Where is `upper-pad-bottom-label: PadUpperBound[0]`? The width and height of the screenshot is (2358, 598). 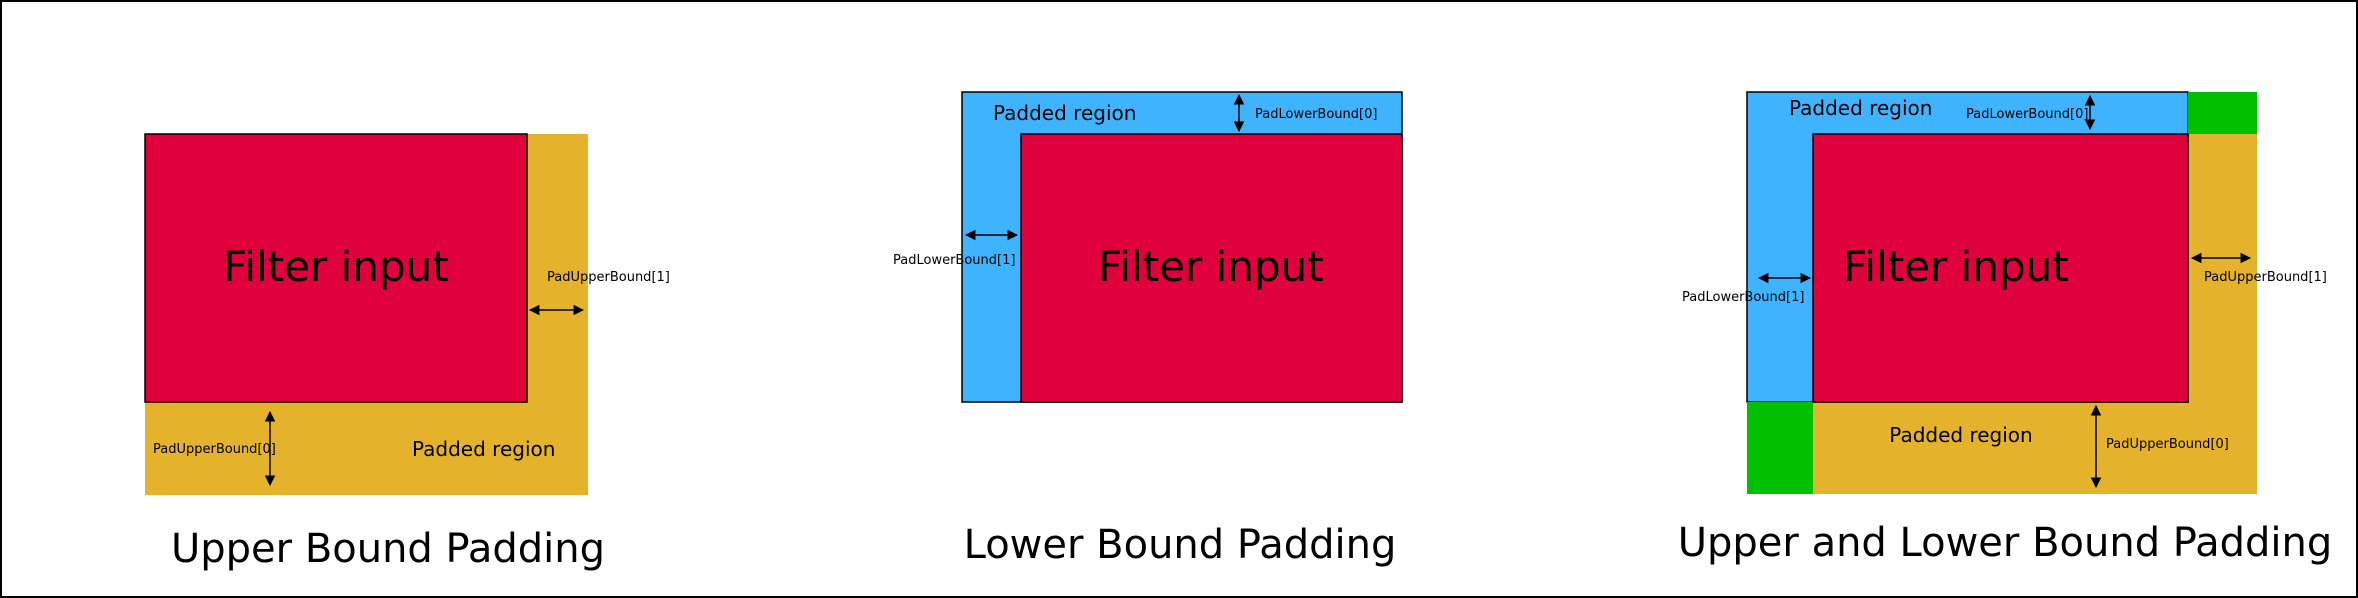
upper-pad-bottom-label: PadUpperBound[0] is located at coordinates (214, 449).